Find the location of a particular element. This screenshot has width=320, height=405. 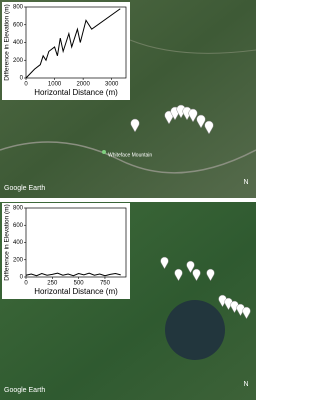

lake is located at coordinates (195, 330).